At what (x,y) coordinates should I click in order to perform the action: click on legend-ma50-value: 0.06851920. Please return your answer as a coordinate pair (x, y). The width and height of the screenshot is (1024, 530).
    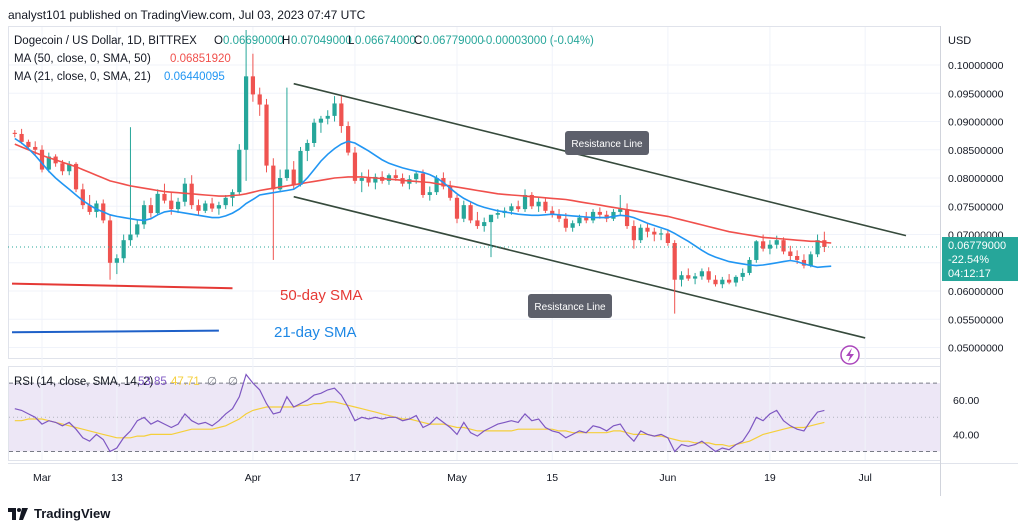
    Looking at the image, I should click on (200, 59).